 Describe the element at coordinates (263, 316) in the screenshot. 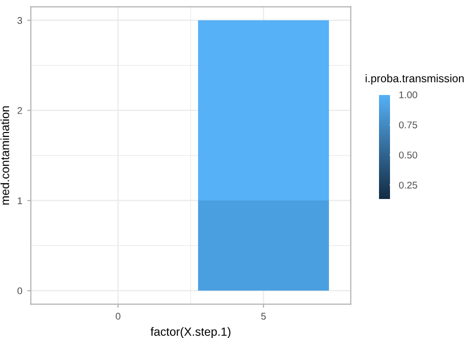

I see `x-tick-label: 5` at that location.